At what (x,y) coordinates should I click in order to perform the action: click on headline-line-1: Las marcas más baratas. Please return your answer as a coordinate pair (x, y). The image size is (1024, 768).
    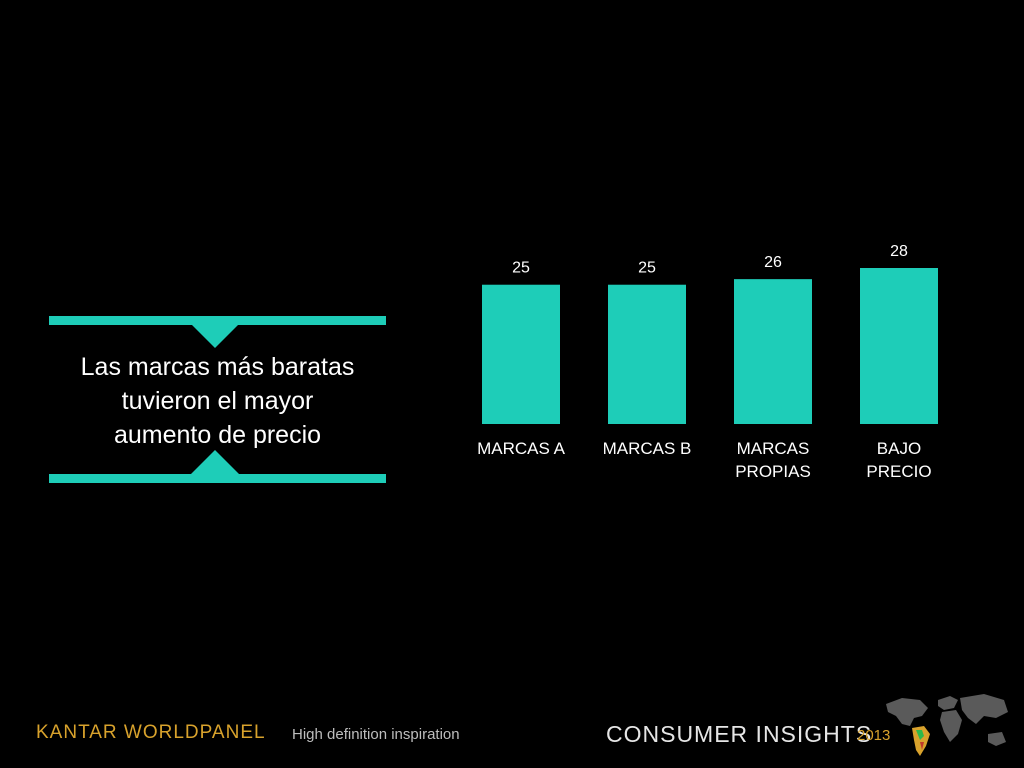
    Looking at the image, I should click on (217, 367).